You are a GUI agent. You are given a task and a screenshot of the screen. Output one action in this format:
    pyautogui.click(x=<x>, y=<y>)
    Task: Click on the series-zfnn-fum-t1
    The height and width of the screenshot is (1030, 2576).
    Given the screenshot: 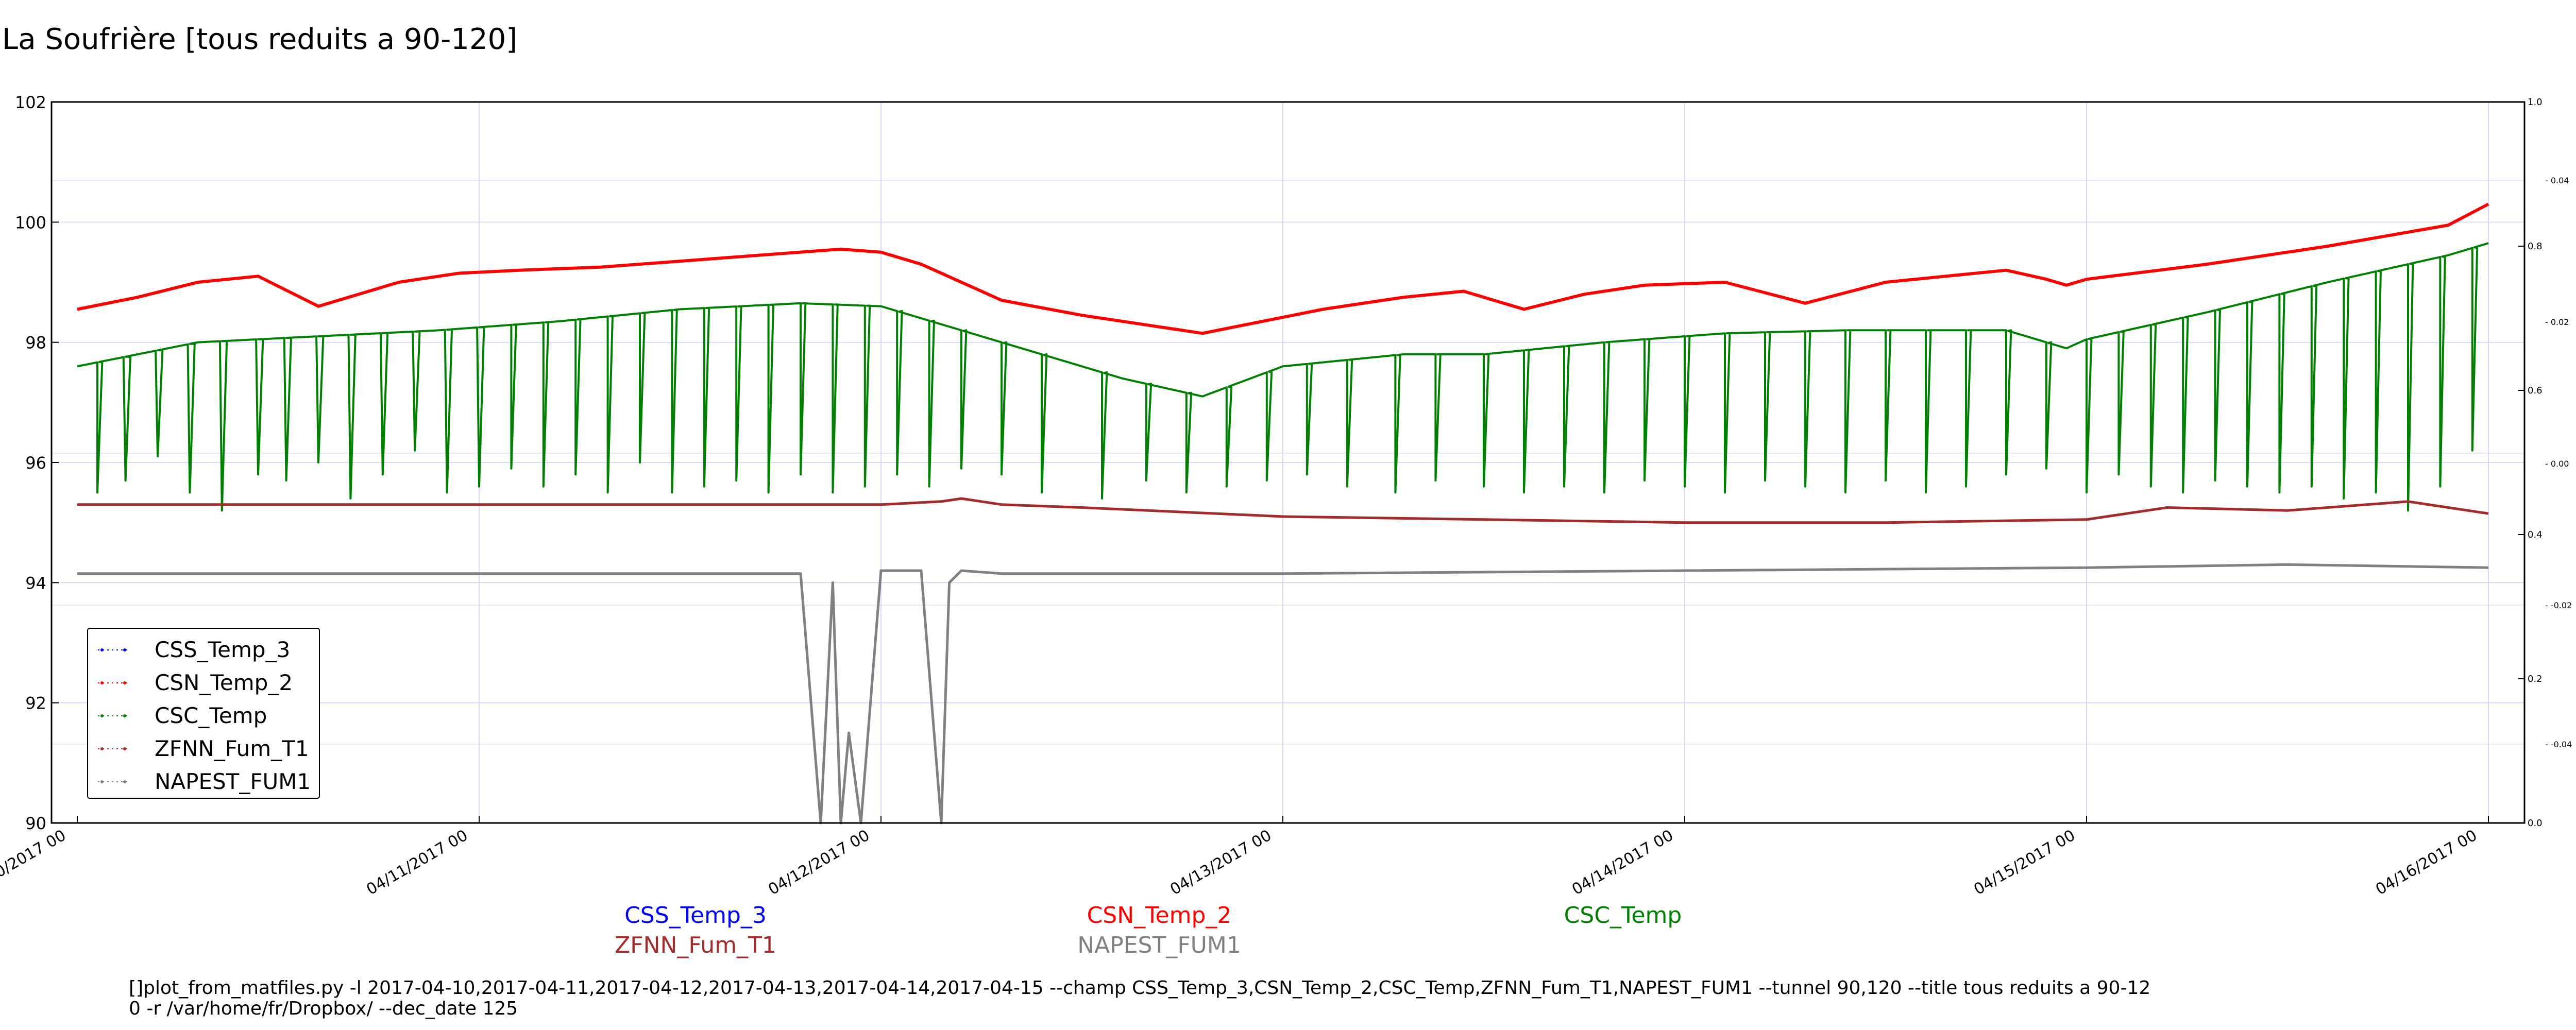 What is the action you would take?
    pyautogui.click(x=1283, y=510)
    